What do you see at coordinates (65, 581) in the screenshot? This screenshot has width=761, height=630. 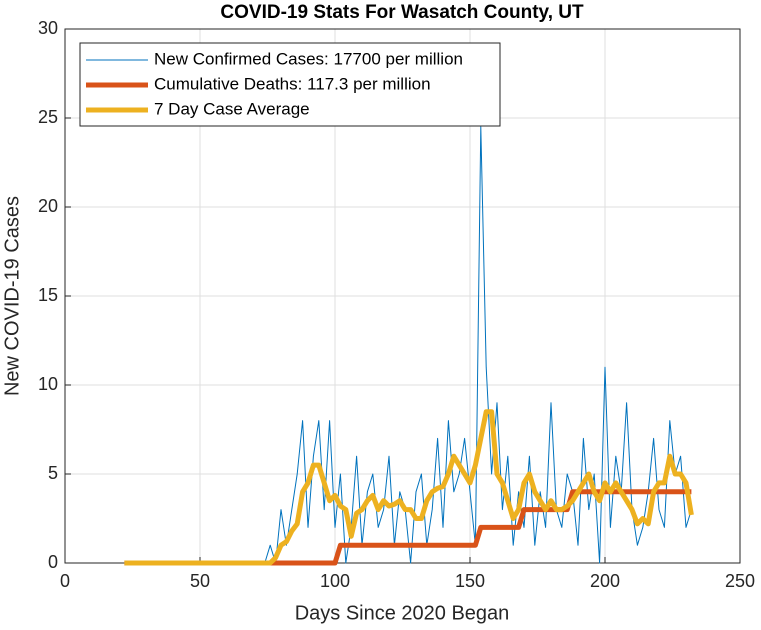 I see `x-tick-label: 0` at bounding box center [65, 581].